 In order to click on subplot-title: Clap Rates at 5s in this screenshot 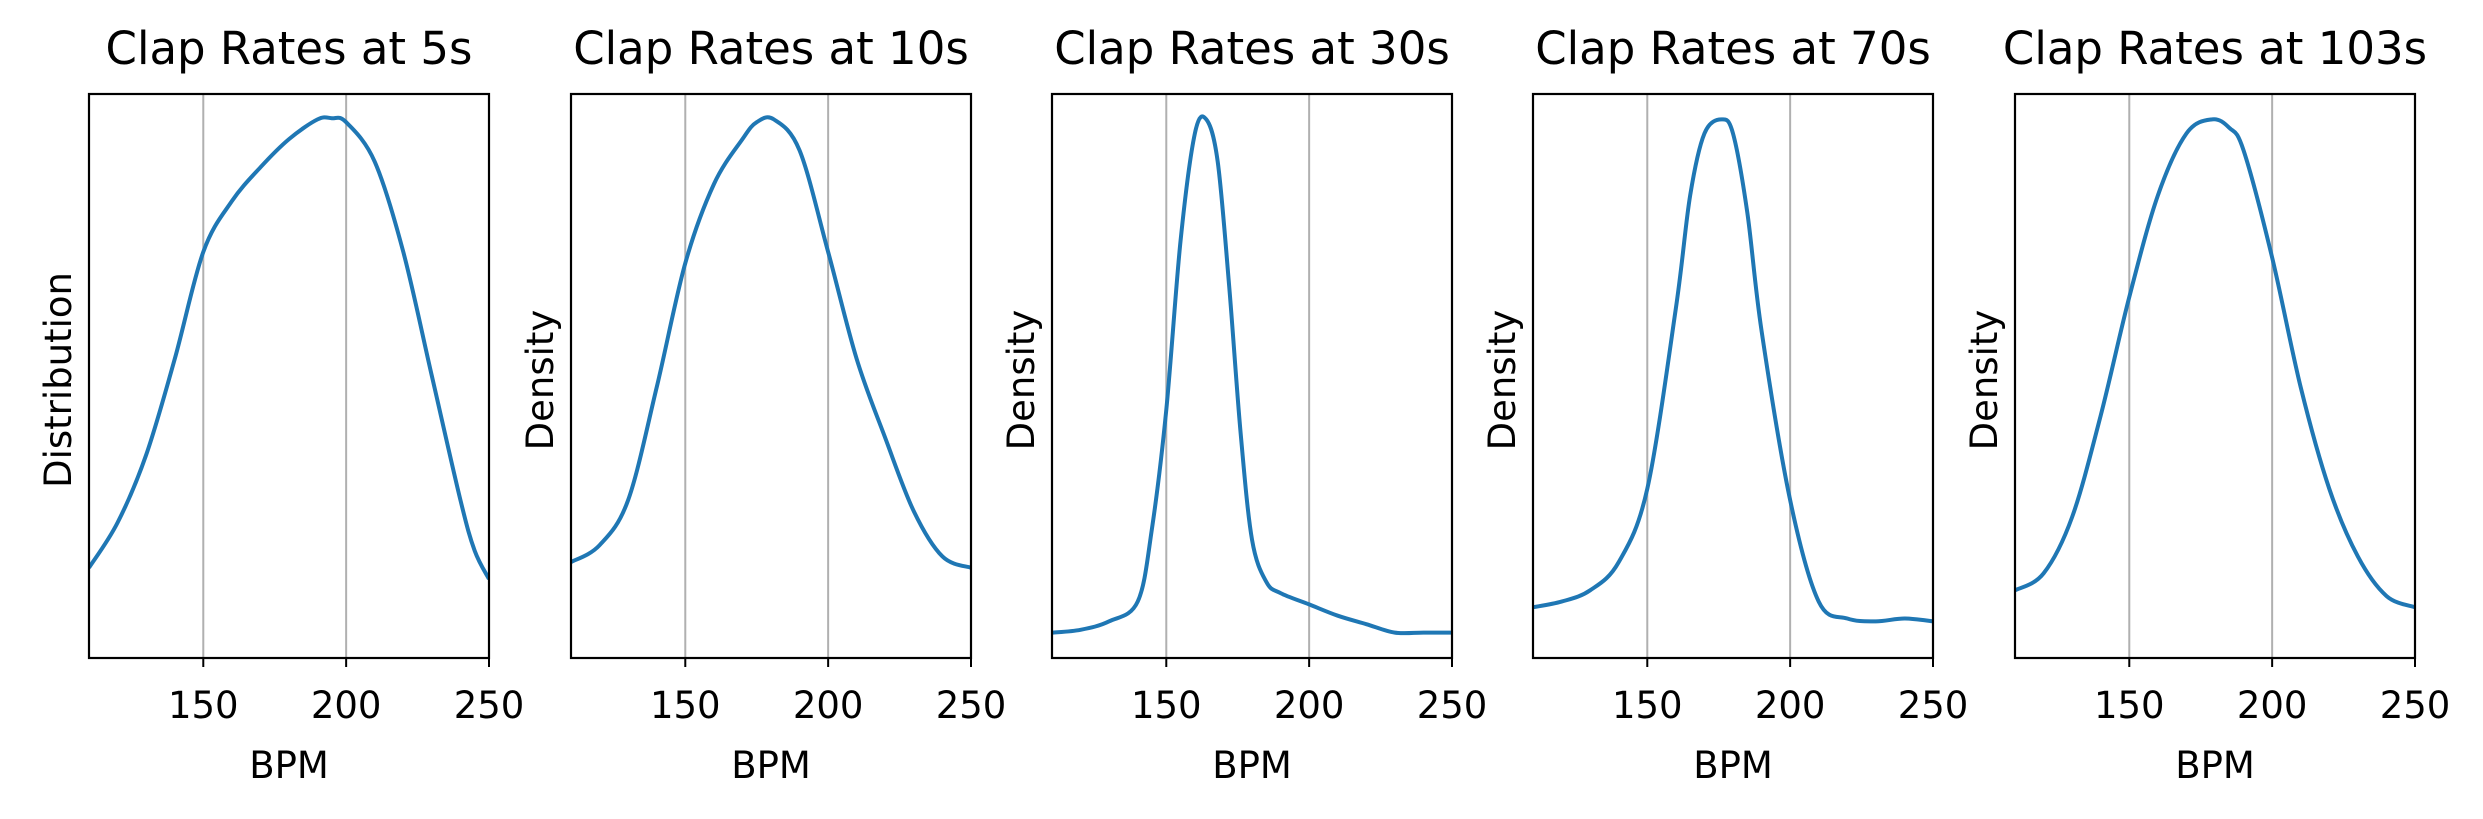, I will do `click(289, 48)`.